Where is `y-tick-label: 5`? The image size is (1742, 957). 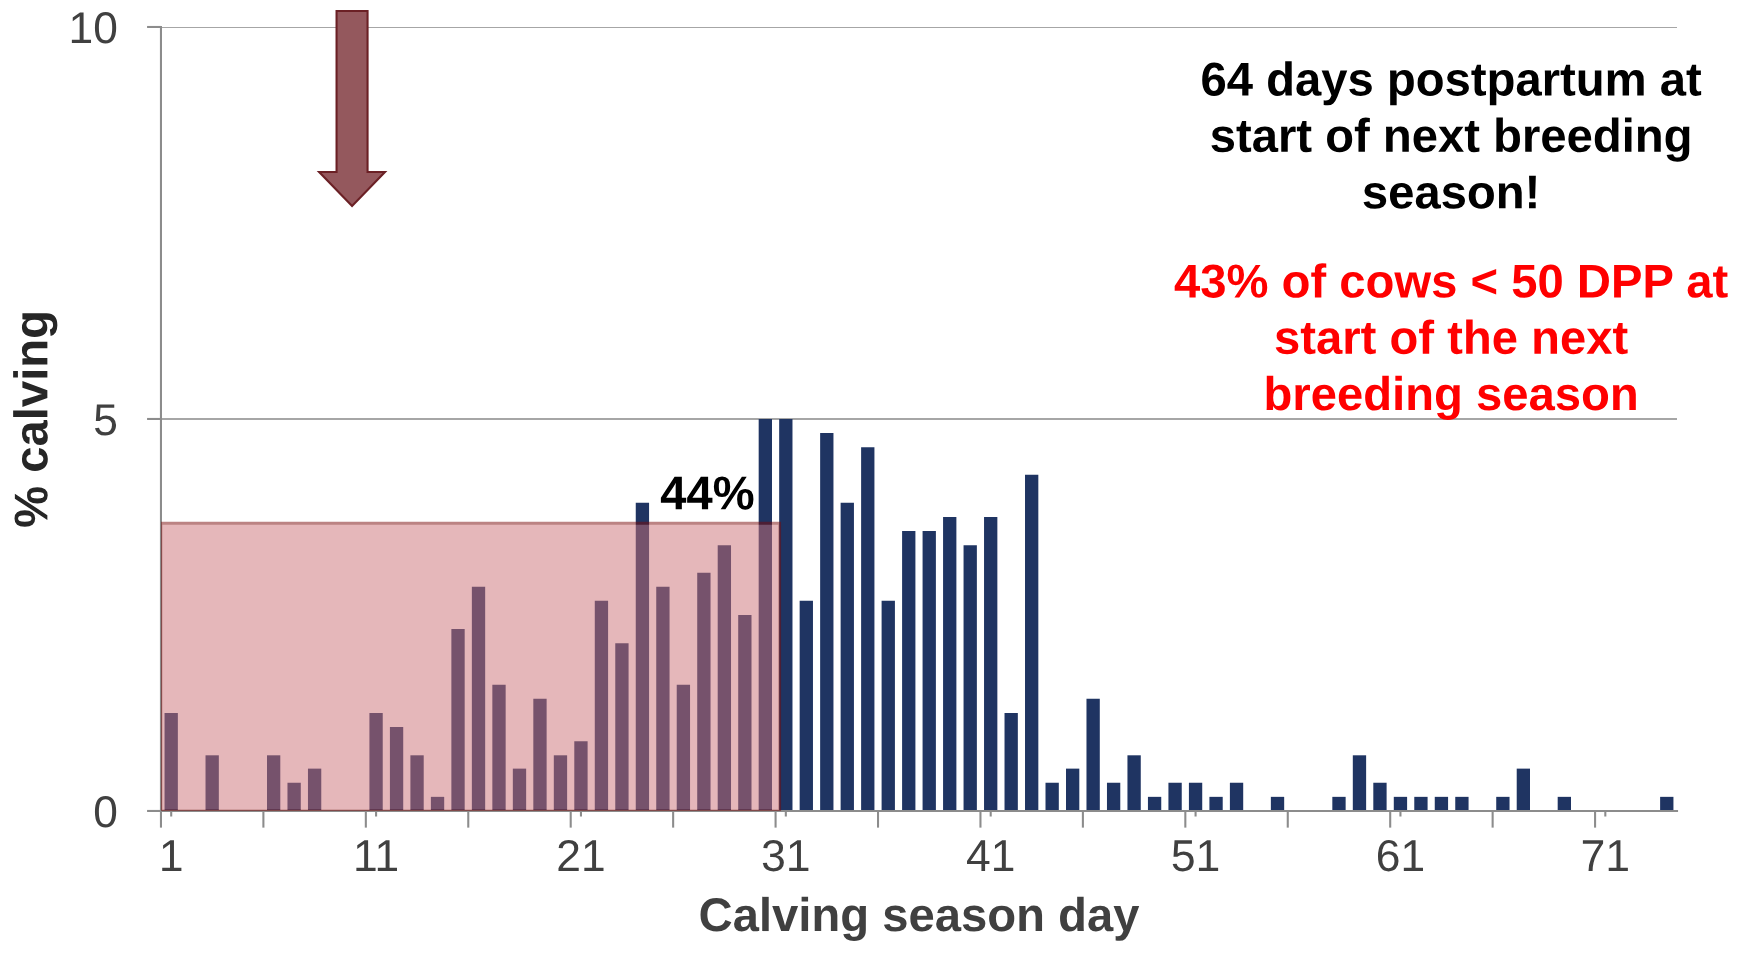
y-tick-label: 5 is located at coordinates (105, 420).